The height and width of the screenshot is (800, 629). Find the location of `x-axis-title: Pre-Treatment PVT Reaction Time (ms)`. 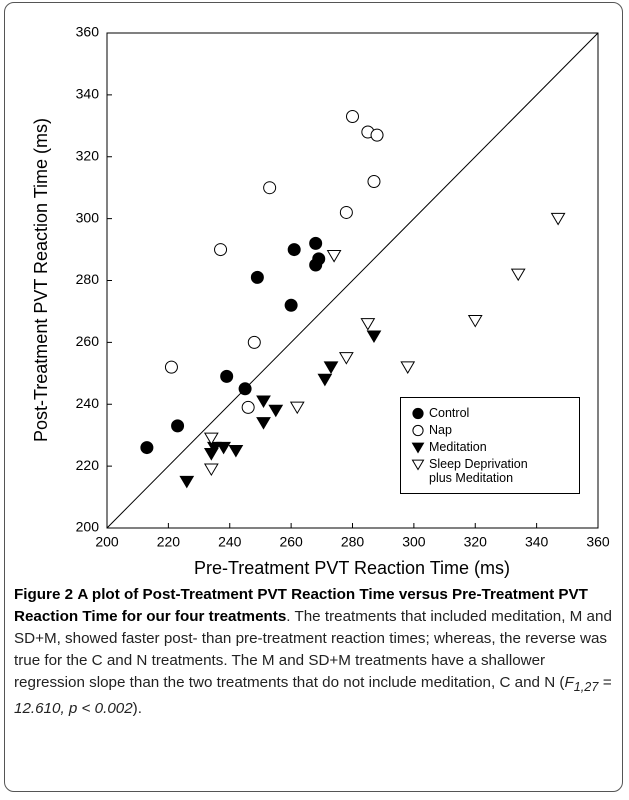

x-axis-title: Pre-Treatment PVT Reaction Time (ms) is located at coordinates (352, 568).